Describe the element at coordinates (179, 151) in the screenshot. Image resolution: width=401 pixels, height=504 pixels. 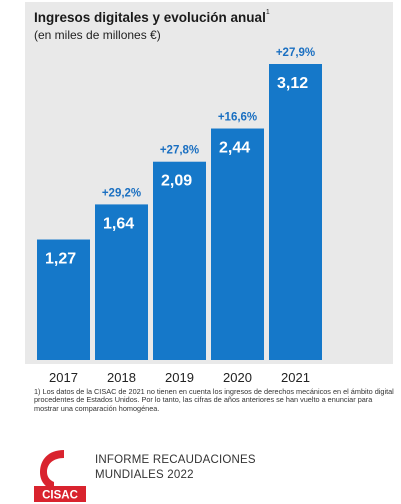
I see `growth-label-2019: +27,8%` at that location.